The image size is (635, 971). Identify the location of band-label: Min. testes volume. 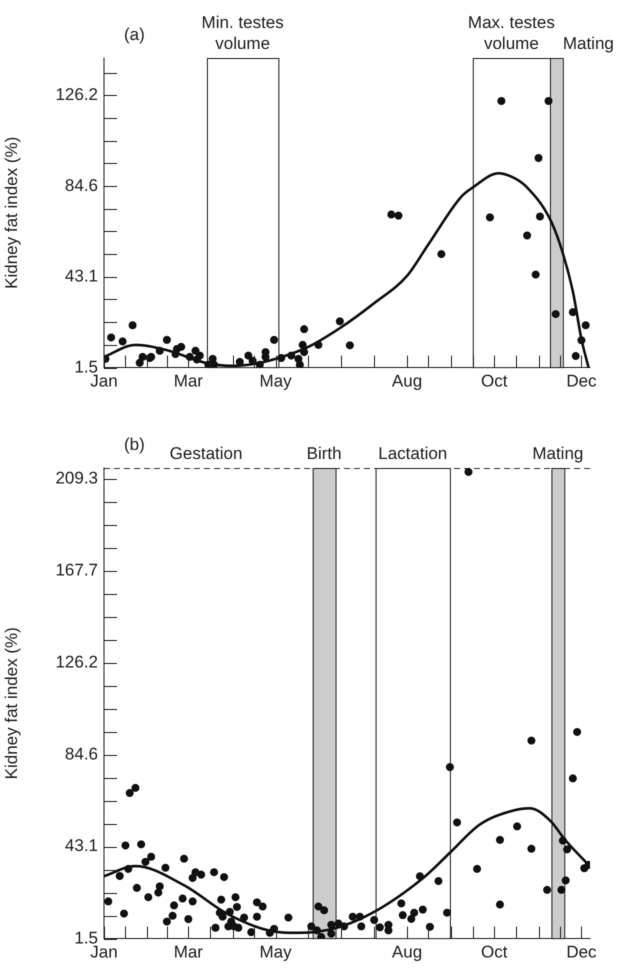
(243, 33).